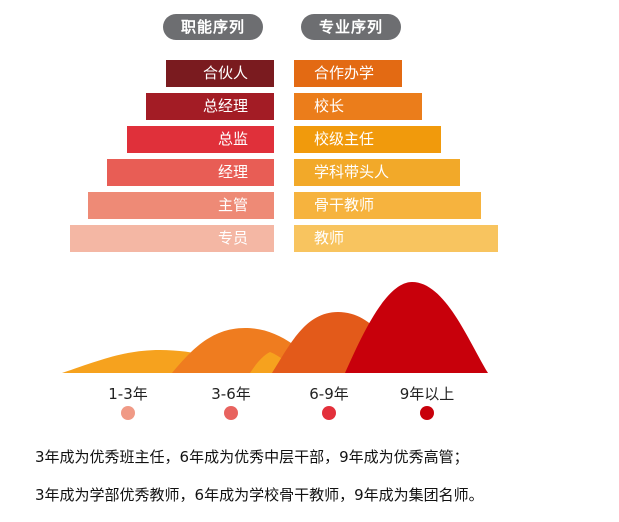 This screenshot has height=522, width=619. I want to click on professional-level-teacher: 教师, so click(396, 238).